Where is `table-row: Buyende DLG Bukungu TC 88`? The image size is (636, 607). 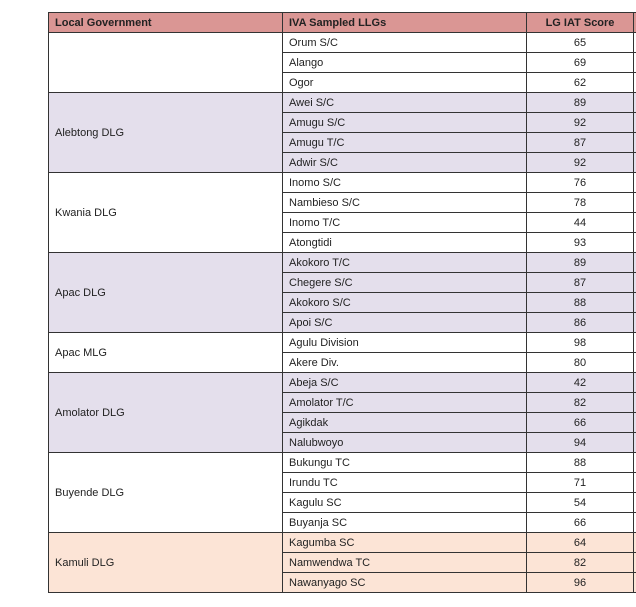 table-row: Buyende DLG Bukungu TC 88 is located at coordinates (342, 492).